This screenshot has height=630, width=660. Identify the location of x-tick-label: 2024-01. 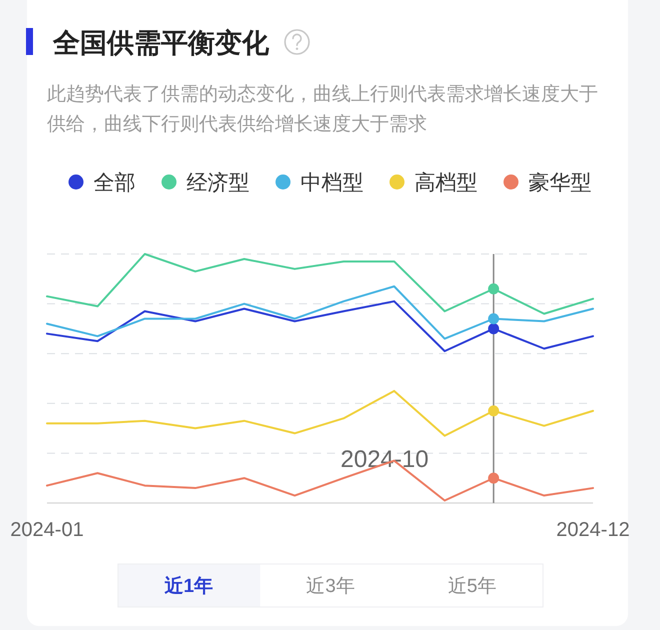
(47, 530).